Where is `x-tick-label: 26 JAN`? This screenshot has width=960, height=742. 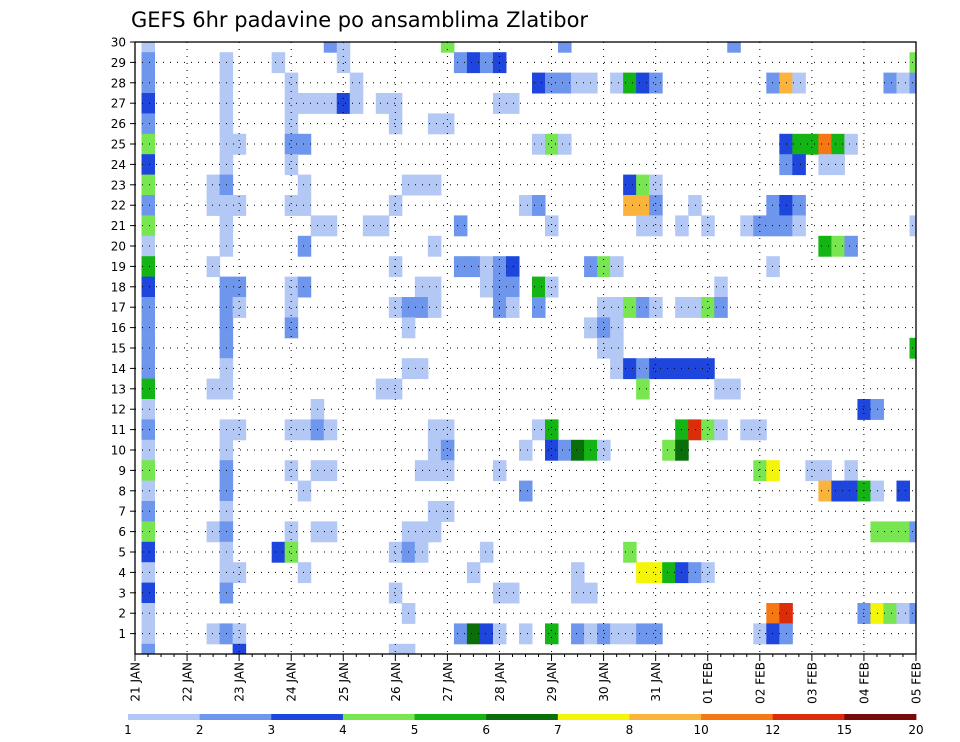
x-tick-label: 26 JAN is located at coordinates (396, 682).